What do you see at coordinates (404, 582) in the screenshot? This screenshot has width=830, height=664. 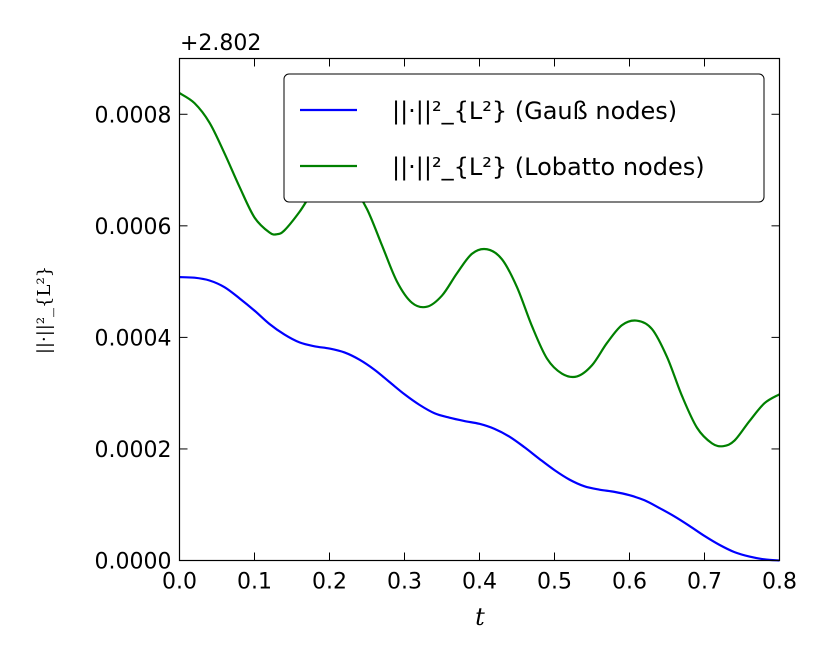 I see `x-tick-label: 0.3` at bounding box center [404, 582].